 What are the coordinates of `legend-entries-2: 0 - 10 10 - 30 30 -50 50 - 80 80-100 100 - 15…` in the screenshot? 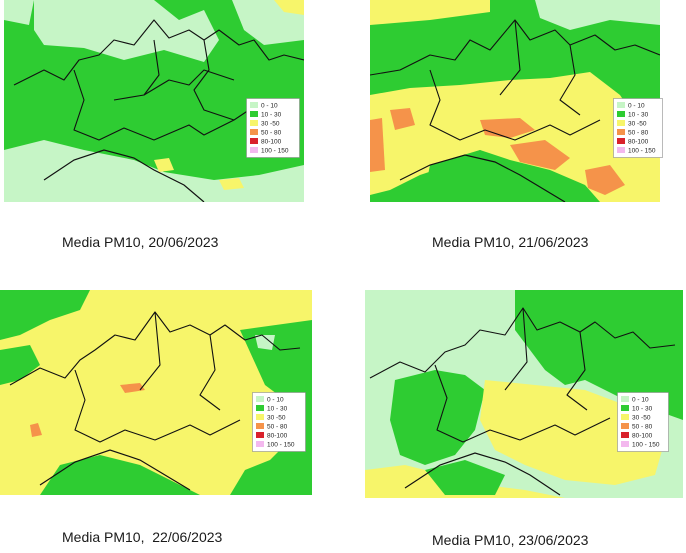 It's located at (636, 128).